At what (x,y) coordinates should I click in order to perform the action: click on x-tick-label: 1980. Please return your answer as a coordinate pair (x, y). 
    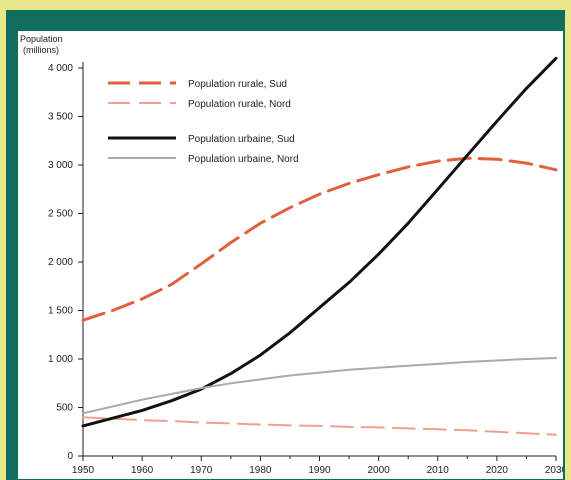
    Looking at the image, I should click on (260, 470).